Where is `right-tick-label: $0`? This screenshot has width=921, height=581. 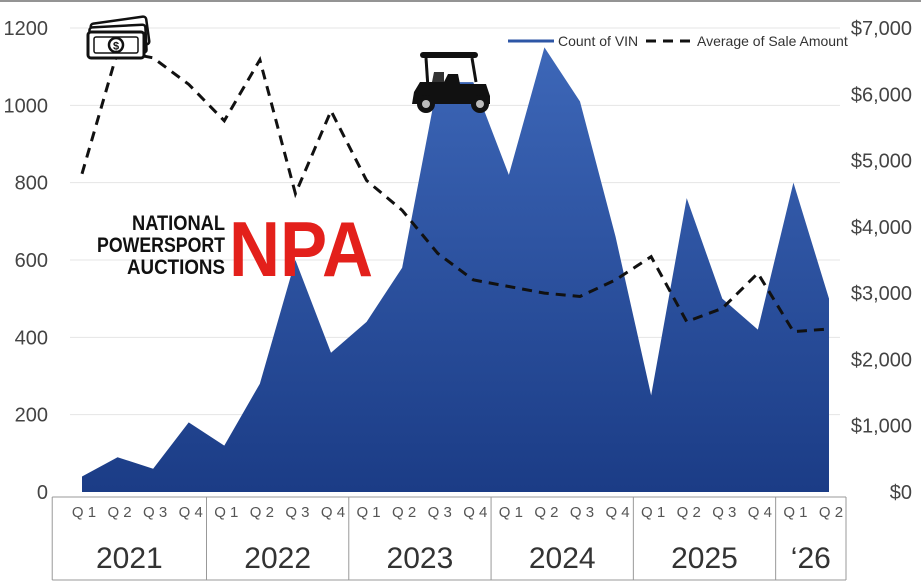
right-tick-label: $0 is located at coordinates (901, 493).